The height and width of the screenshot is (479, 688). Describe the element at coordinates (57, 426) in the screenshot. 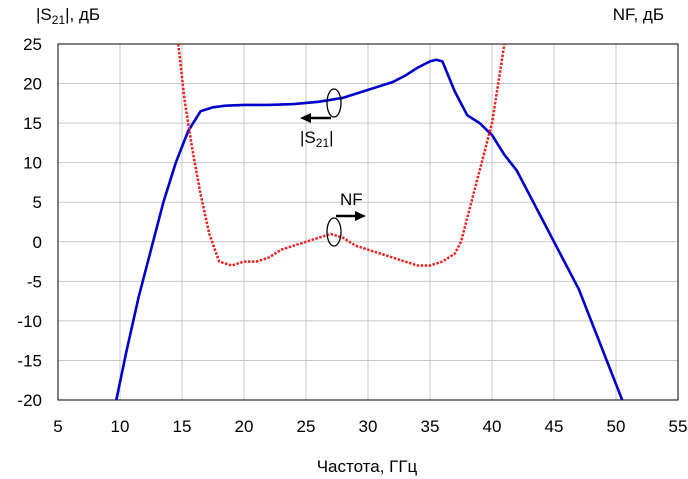

I see `x-tick-label: 5` at that location.